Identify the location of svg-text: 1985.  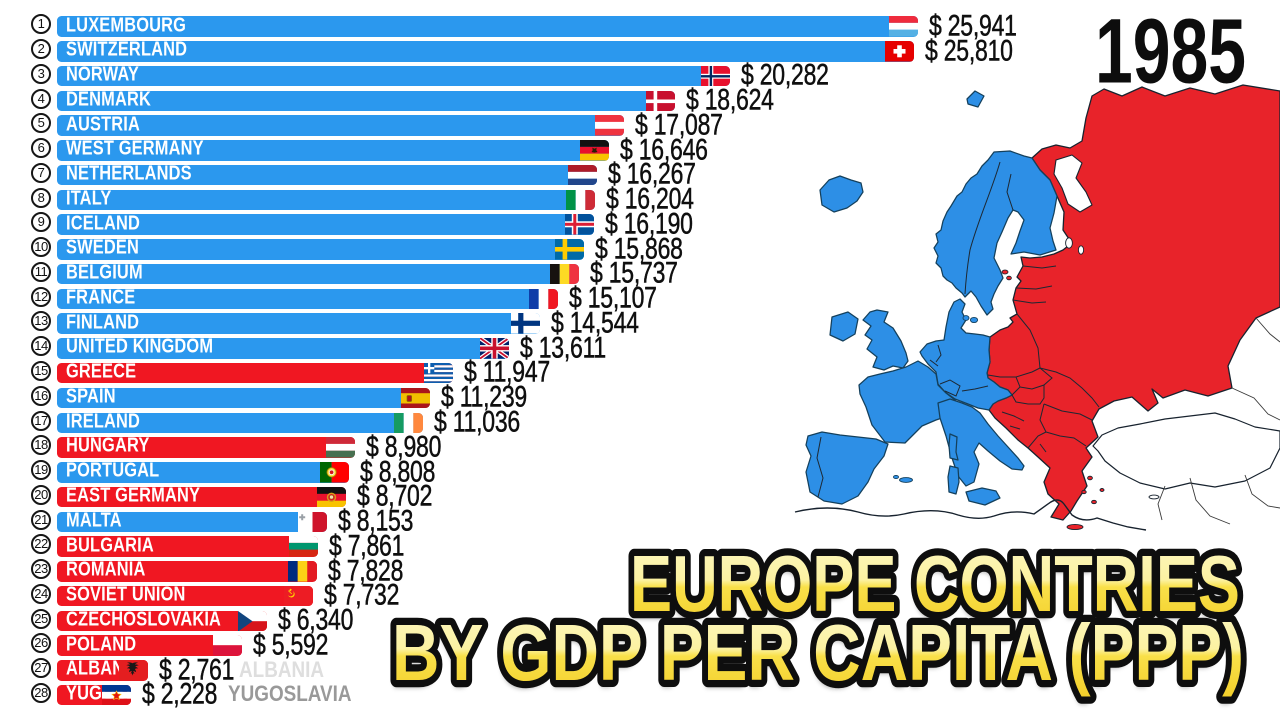
(1170, 46).